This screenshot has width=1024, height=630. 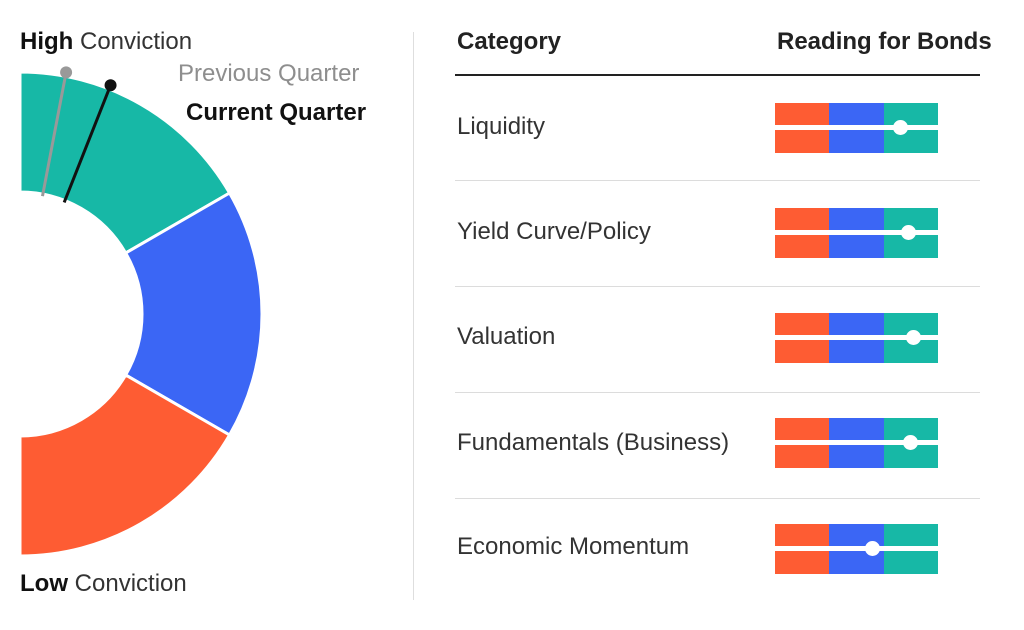 What do you see at coordinates (136, 41) in the screenshot?
I see `high-conviction-text: Conviction` at bounding box center [136, 41].